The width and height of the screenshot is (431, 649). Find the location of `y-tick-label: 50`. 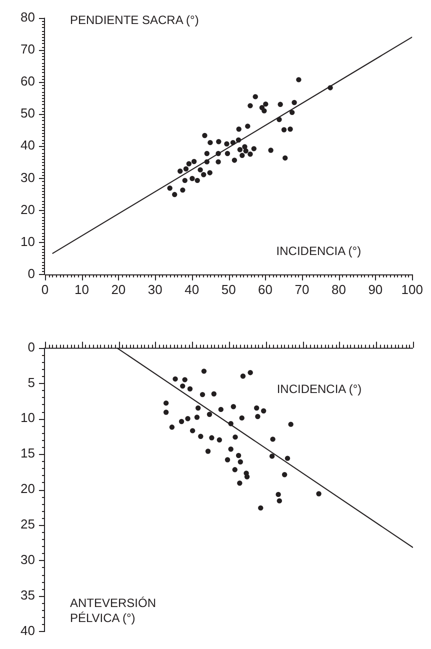

y-tick-label: 50 is located at coordinates (27, 113).